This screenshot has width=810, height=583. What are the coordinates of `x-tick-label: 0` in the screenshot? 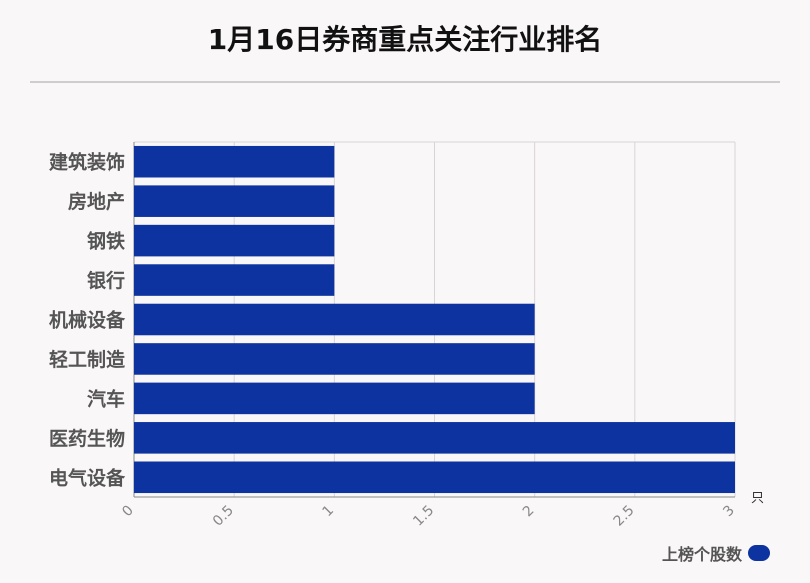 It's located at (128, 512).